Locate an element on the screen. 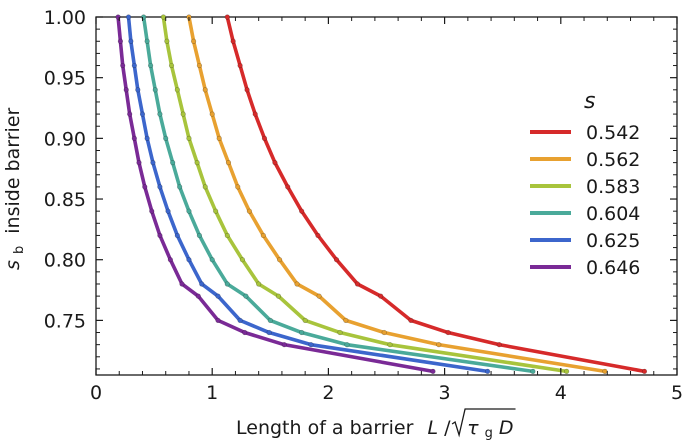  sqrt-radical is located at coordinates (483, 423).